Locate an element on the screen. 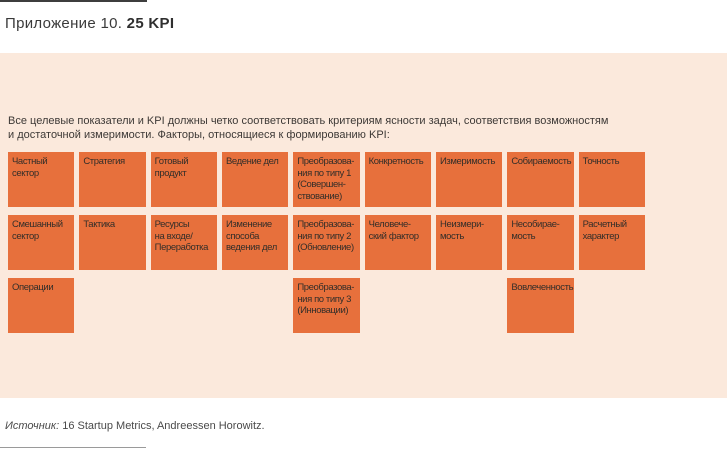  kpi-cell: Изменение способа ведения дел is located at coordinates (255, 242).